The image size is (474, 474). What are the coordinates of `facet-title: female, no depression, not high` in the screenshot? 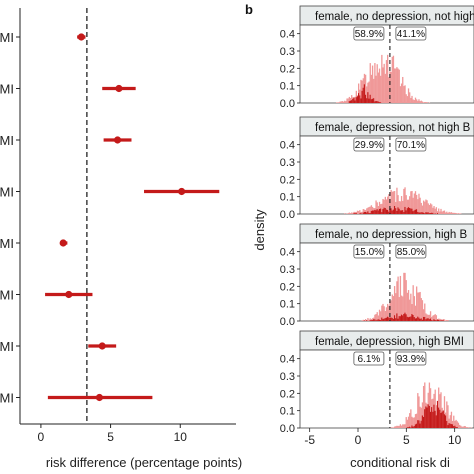 It's located at (394, 17).